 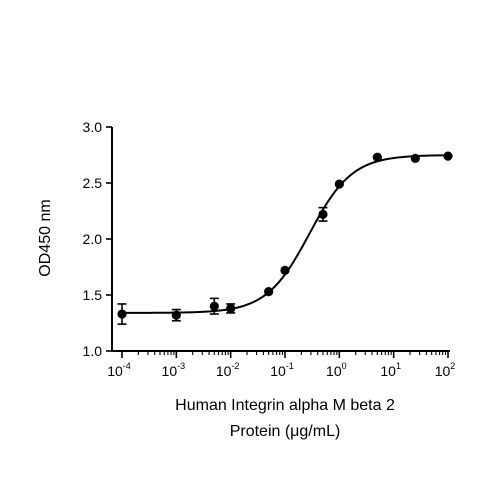 What do you see at coordinates (174, 370) in the screenshot?
I see `x-tick-label: 10⁻³` at bounding box center [174, 370].